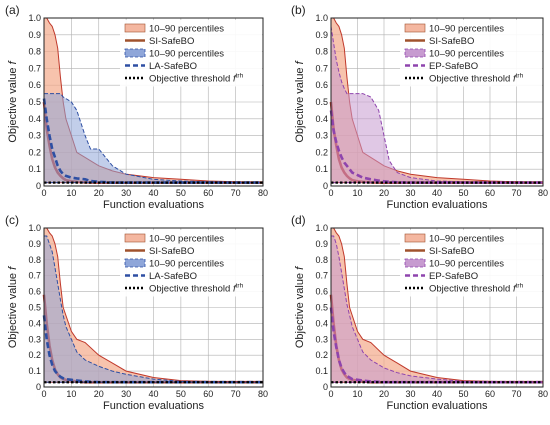 Image resolution: width=550 pixels, height=425 pixels. I want to click on panel-label: (a), so click(12, 10).